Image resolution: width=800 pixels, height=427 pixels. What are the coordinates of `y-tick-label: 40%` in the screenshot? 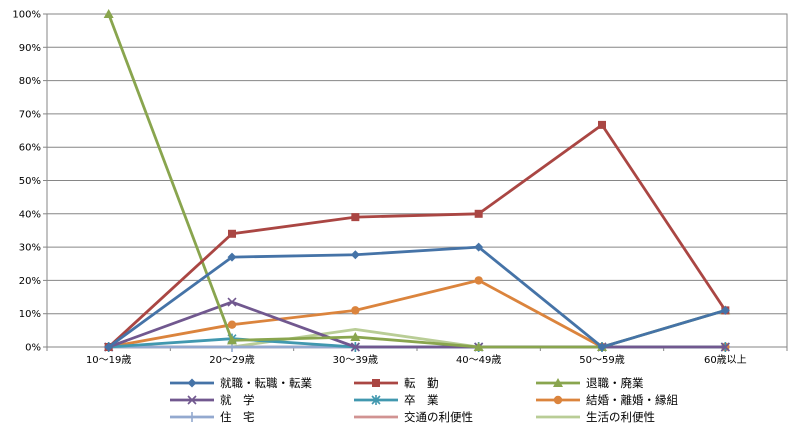 It's located at (30, 214).